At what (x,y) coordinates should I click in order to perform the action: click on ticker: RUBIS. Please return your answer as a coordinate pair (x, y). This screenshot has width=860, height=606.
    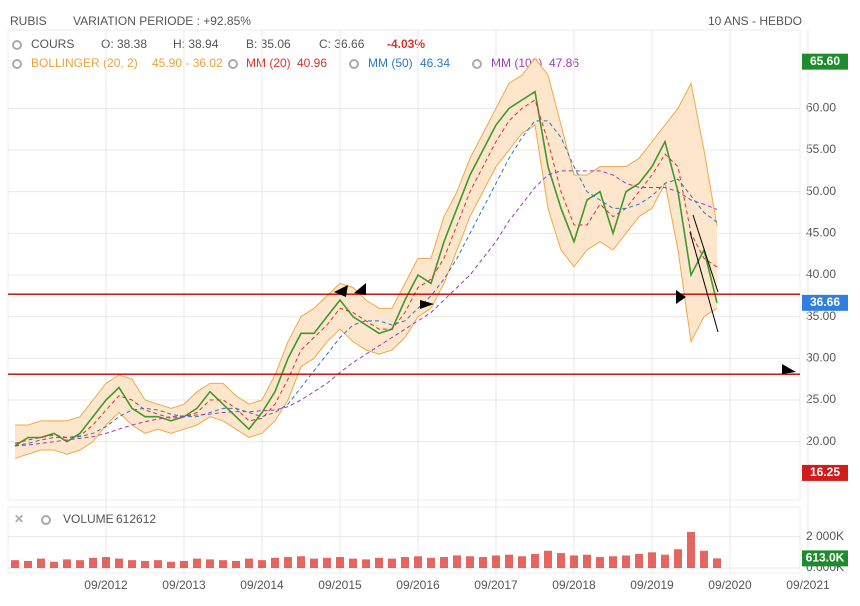
    Looking at the image, I should click on (28, 21).